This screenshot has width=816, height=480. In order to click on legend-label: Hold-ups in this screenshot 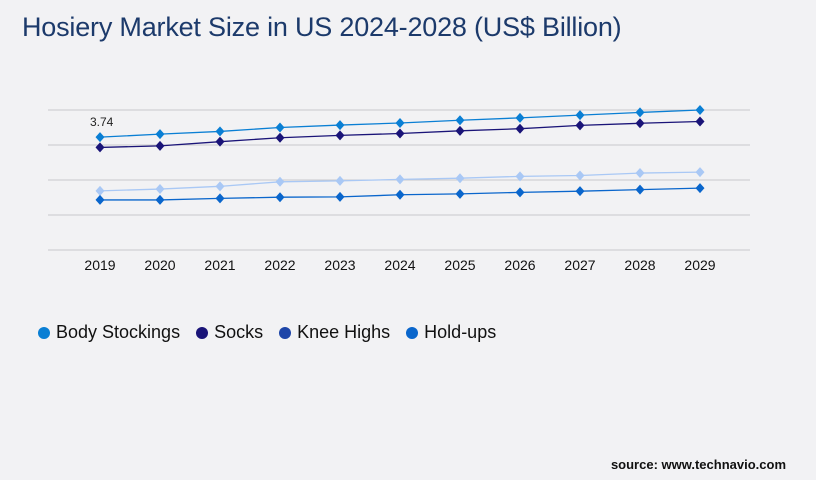, I will do `click(460, 332)`.